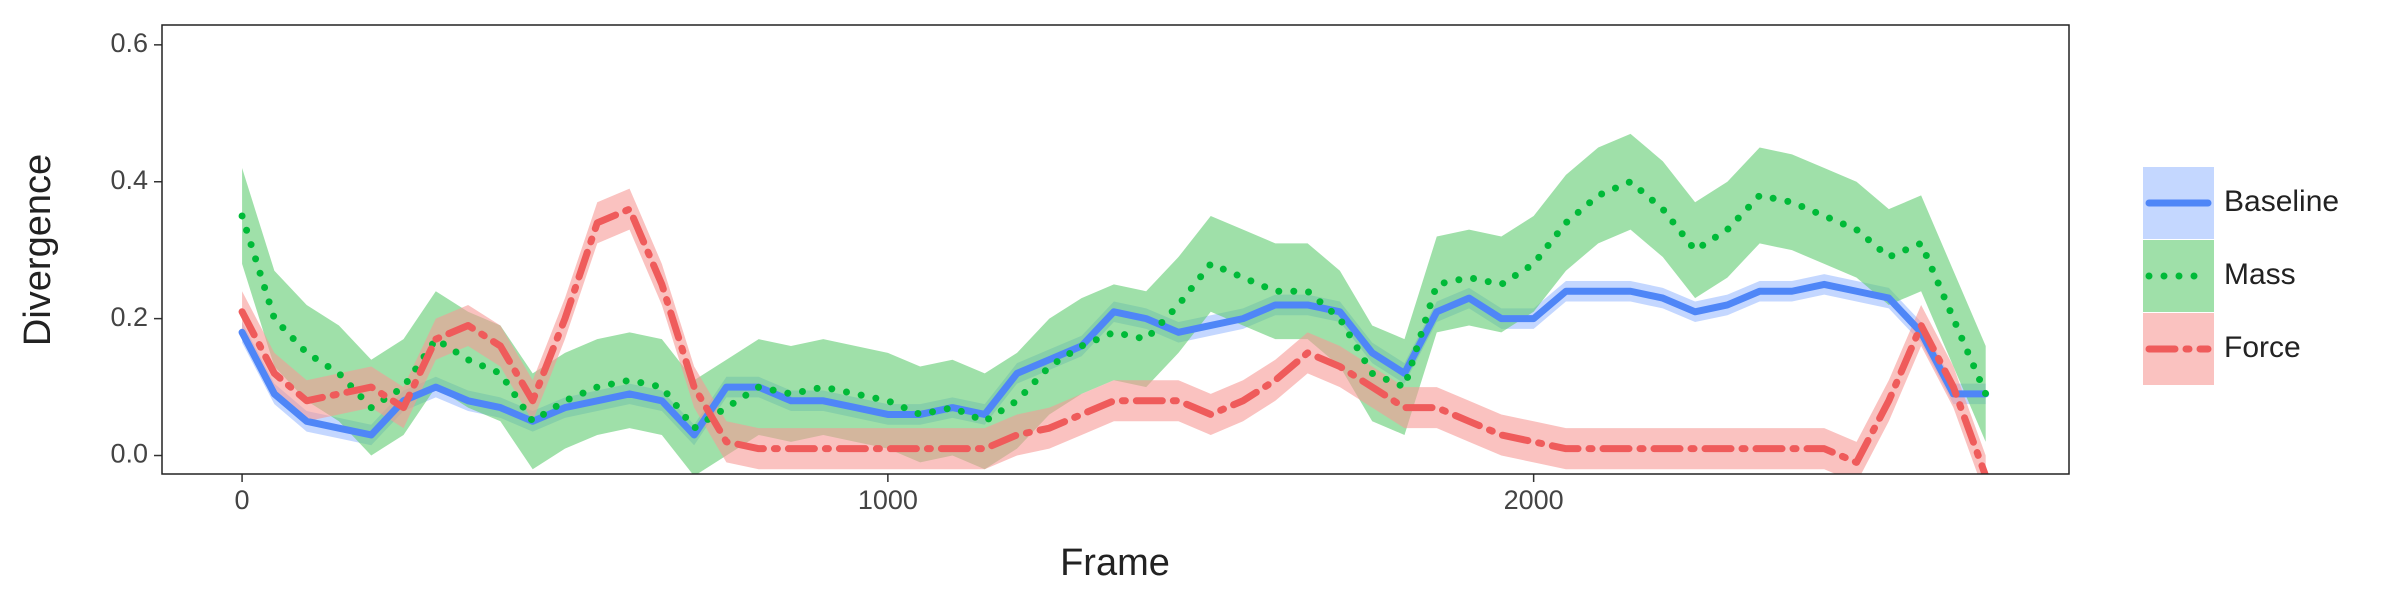 This screenshot has width=2400, height=600. Describe the element at coordinates (1115, 563) in the screenshot. I see `x-axis-title: Frame` at that location.